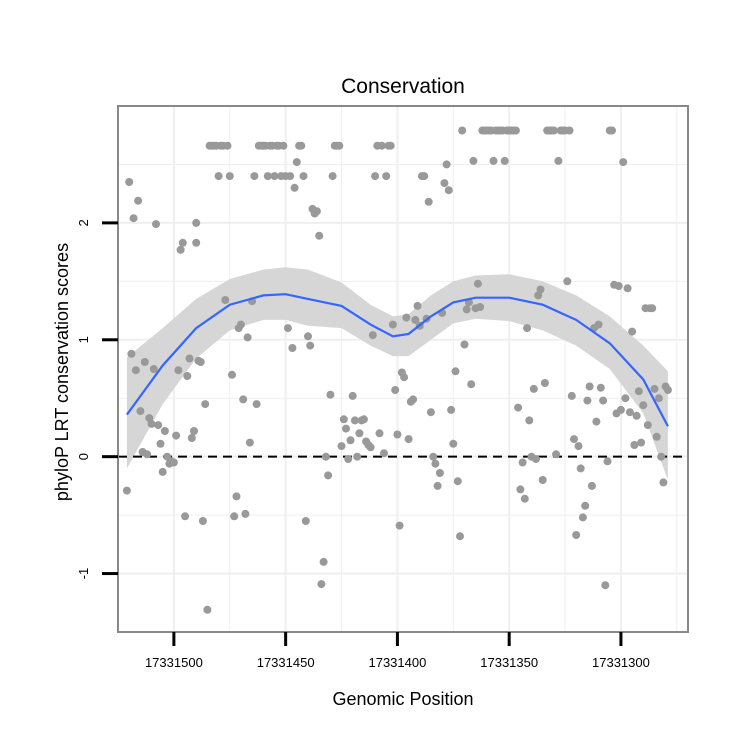  I want to click on smooth-line, so click(397, 360).